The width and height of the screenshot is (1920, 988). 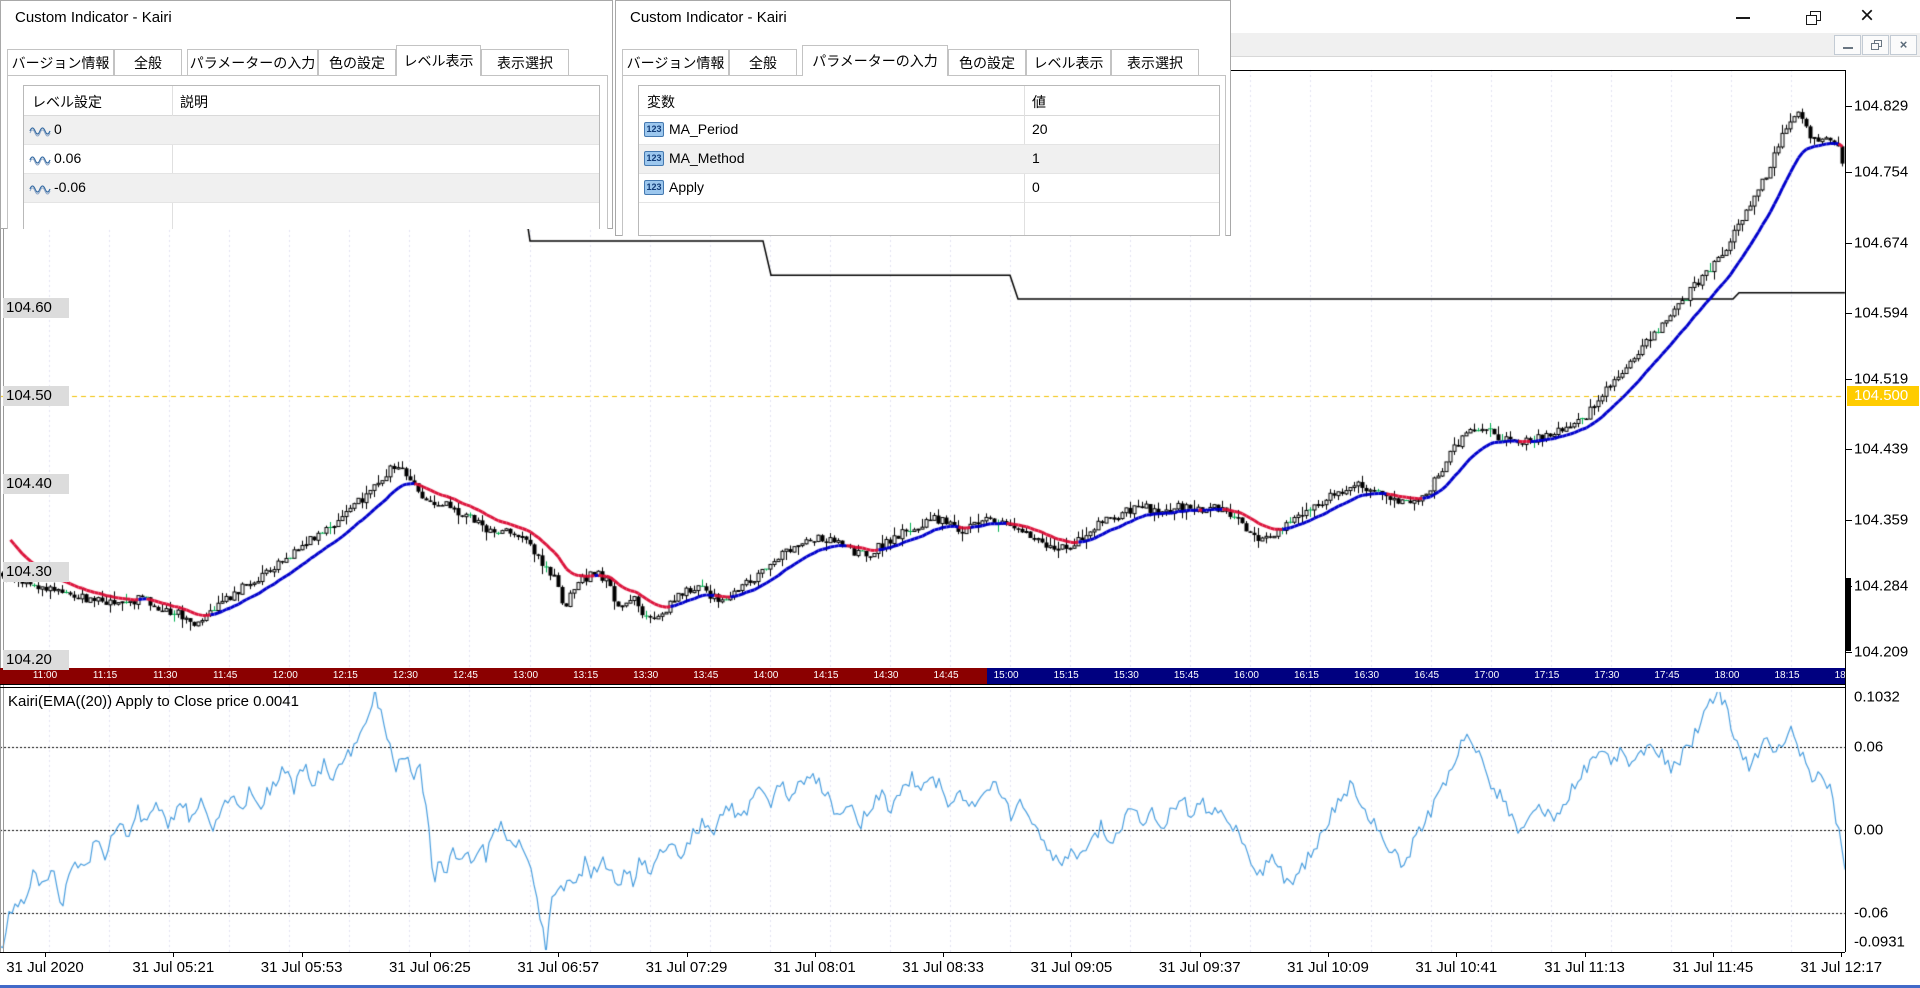 I want to click on price-label: 104.209, so click(x=1881, y=652).